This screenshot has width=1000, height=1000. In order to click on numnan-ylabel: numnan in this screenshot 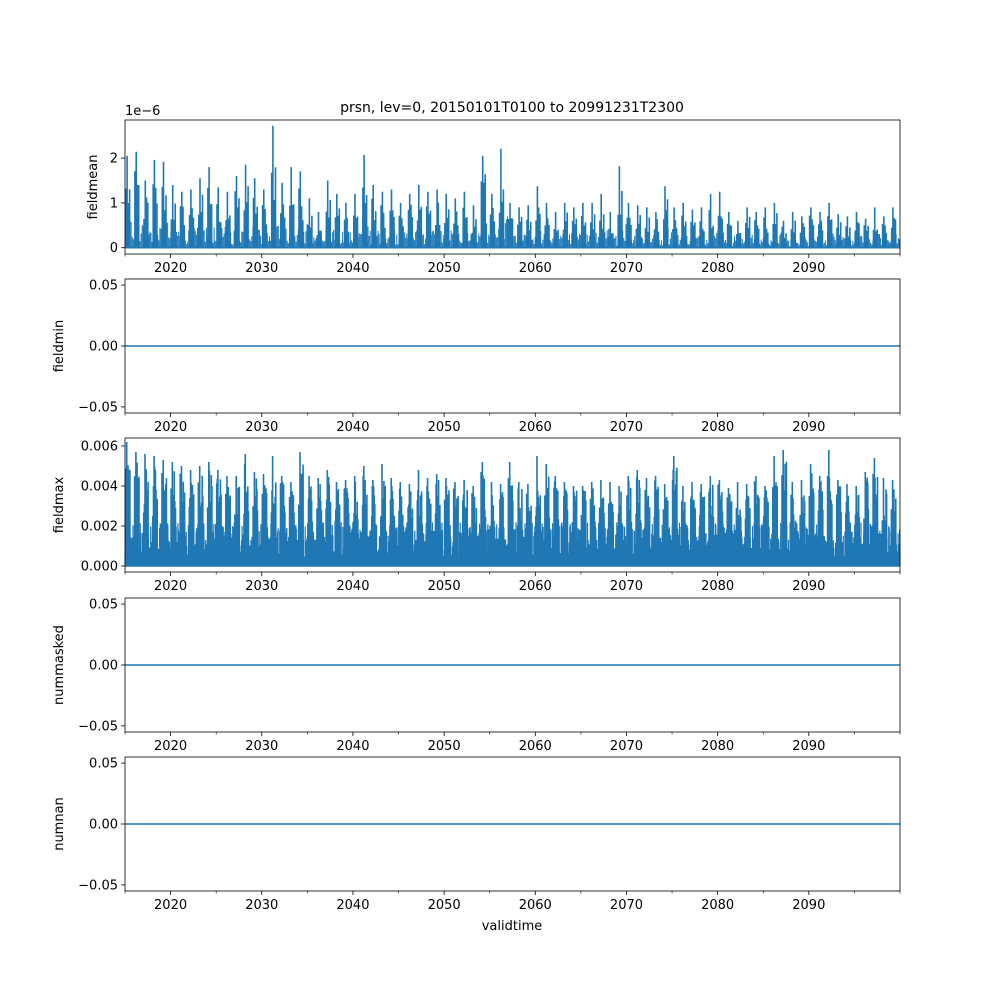, I will do `click(59, 824)`.